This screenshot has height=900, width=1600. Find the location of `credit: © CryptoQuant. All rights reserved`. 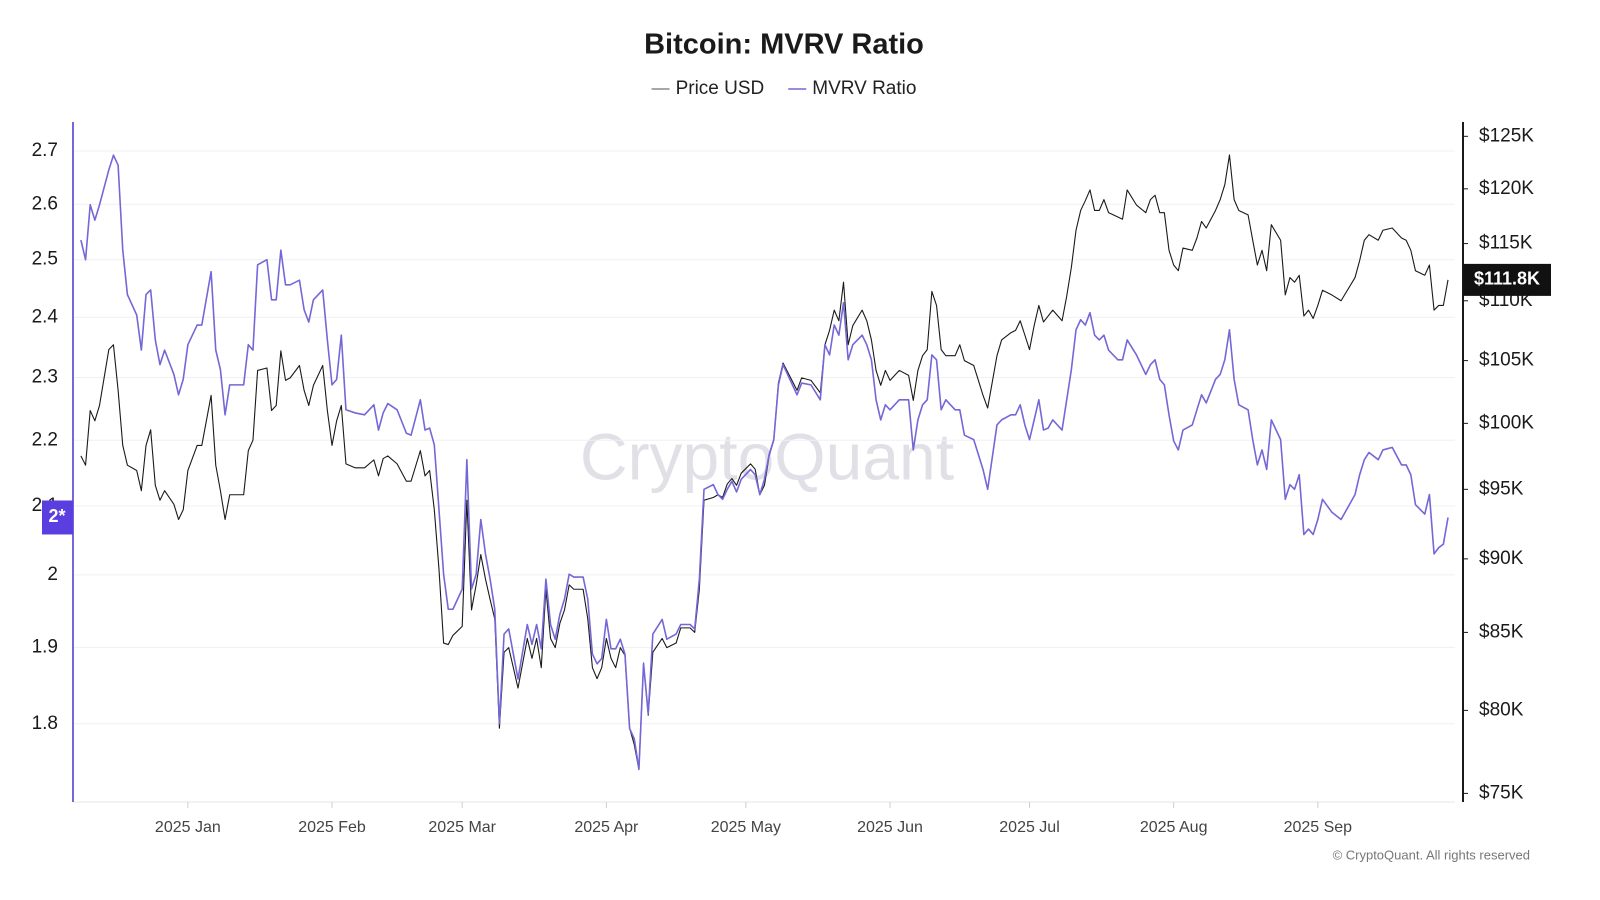

credit: © CryptoQuant. All rights reserved is located at coordinates (1431, 854).